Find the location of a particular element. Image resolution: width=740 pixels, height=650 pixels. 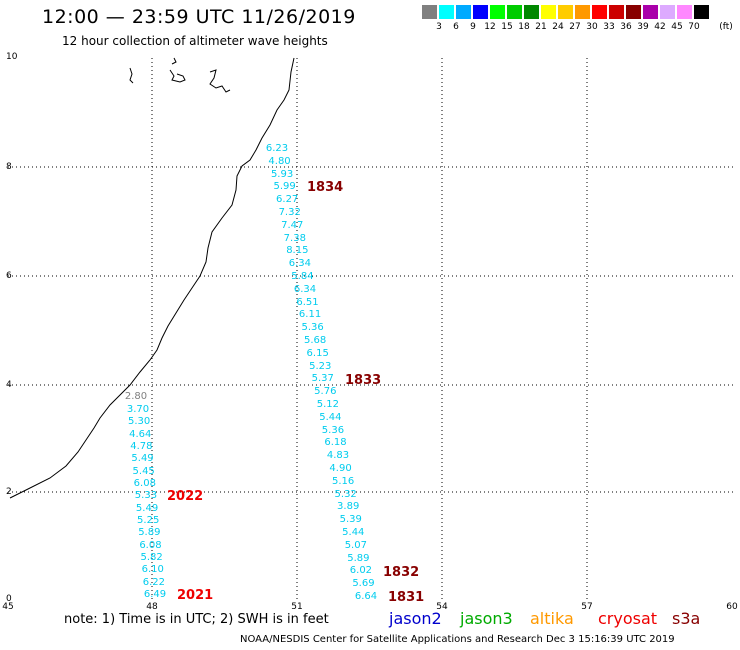

wave-height-value: 6.11 is located at coordinates (310, 315).